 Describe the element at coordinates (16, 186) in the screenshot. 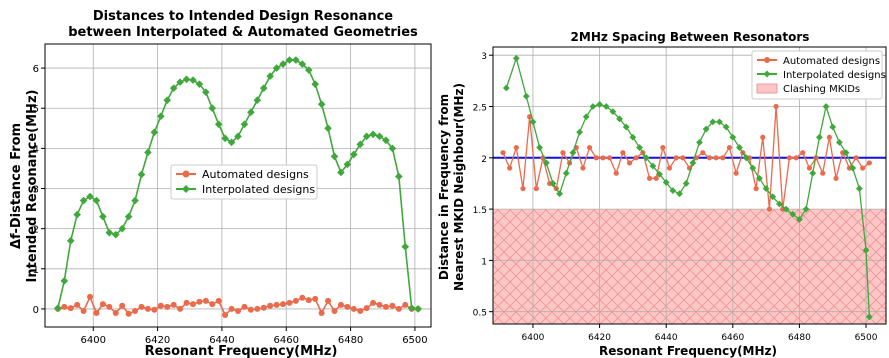

I see `chart-left-ylabel-line1: Δf-Distance From` at that location.